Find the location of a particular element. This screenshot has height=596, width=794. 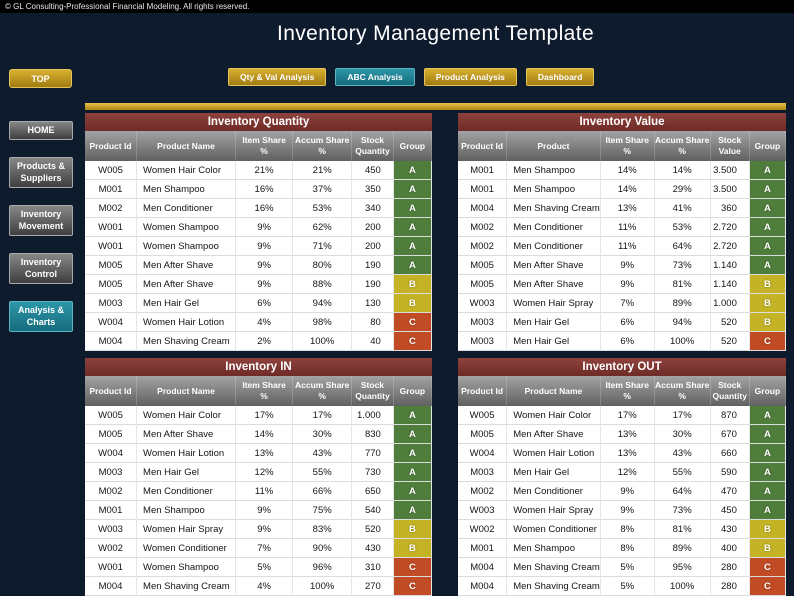

nav-dashboard: Dashboard is located at coordinates (560, 77).